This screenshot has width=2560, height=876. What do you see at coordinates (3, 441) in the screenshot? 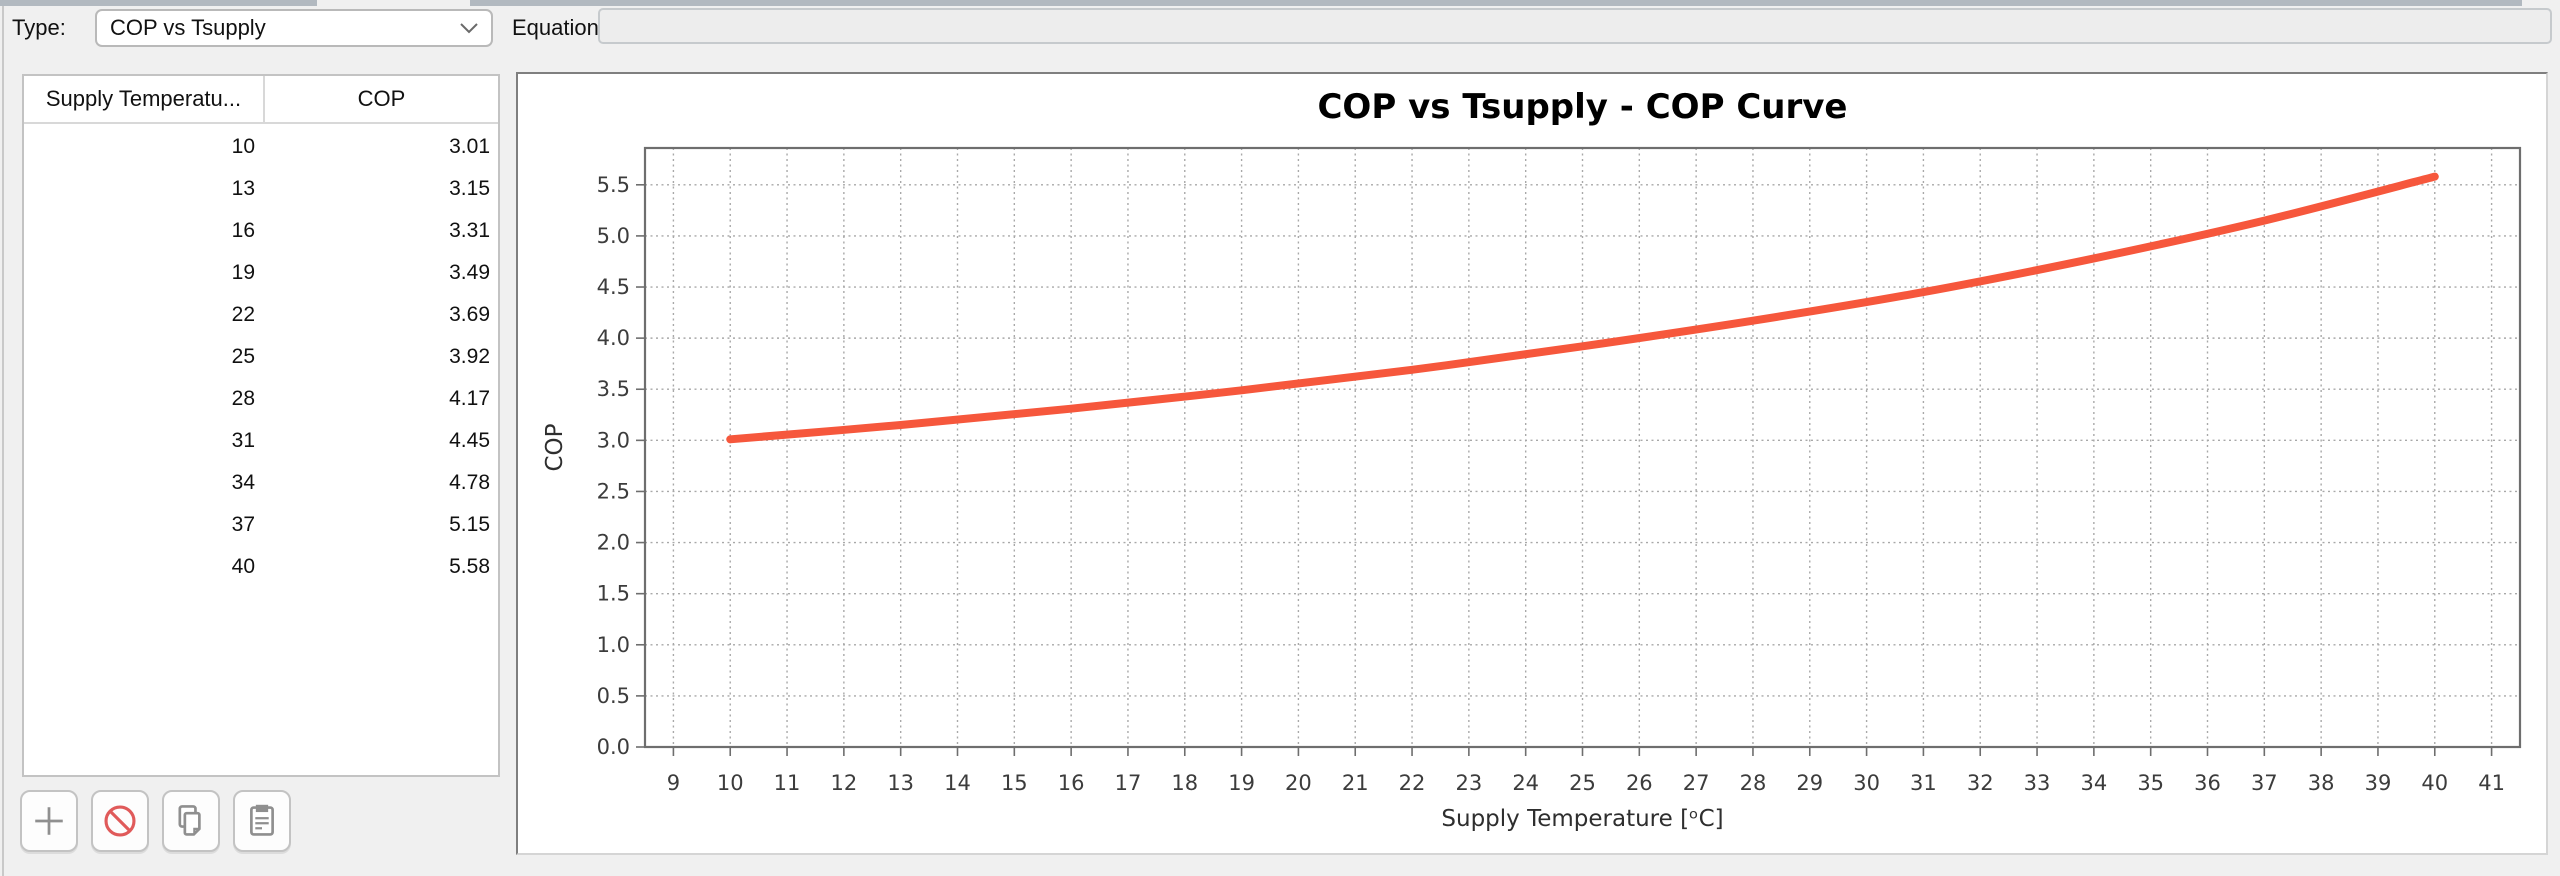
I see `window-left-border` at bounding box center [3, 441].